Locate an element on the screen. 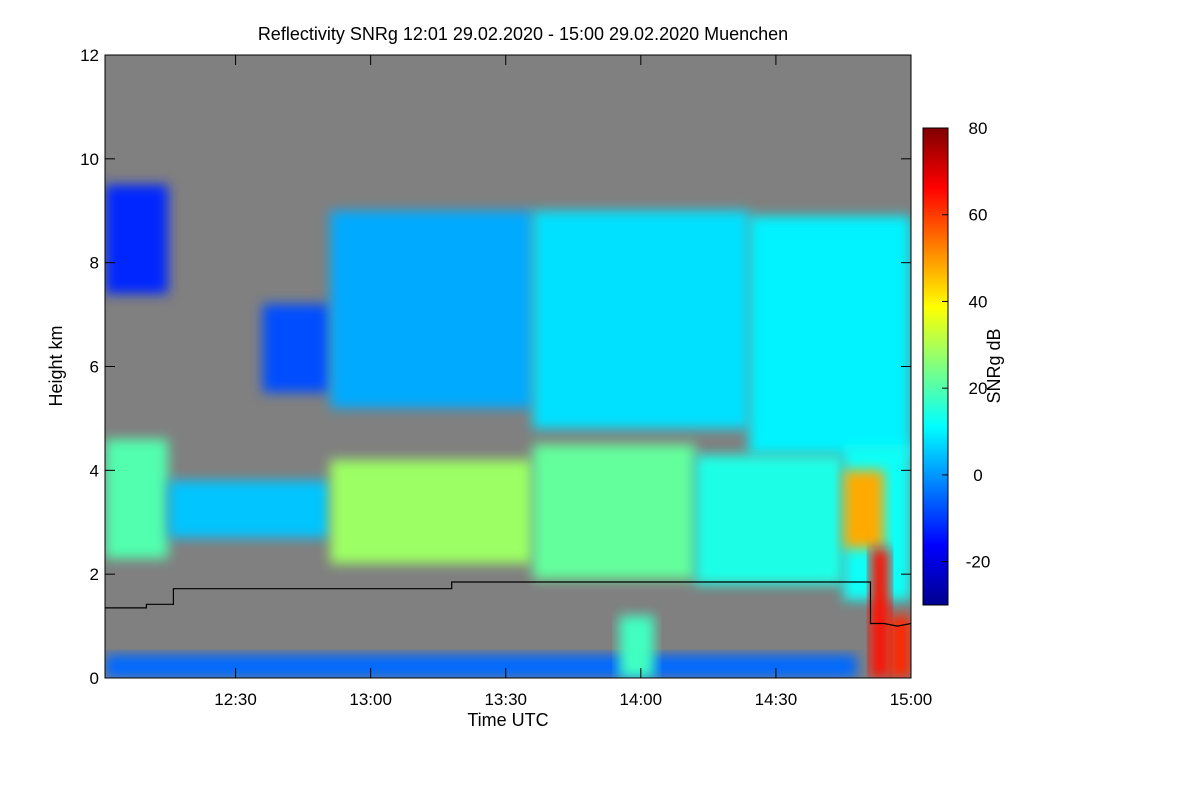  y-tick-label: 4 is located at coordinates (94, 470).